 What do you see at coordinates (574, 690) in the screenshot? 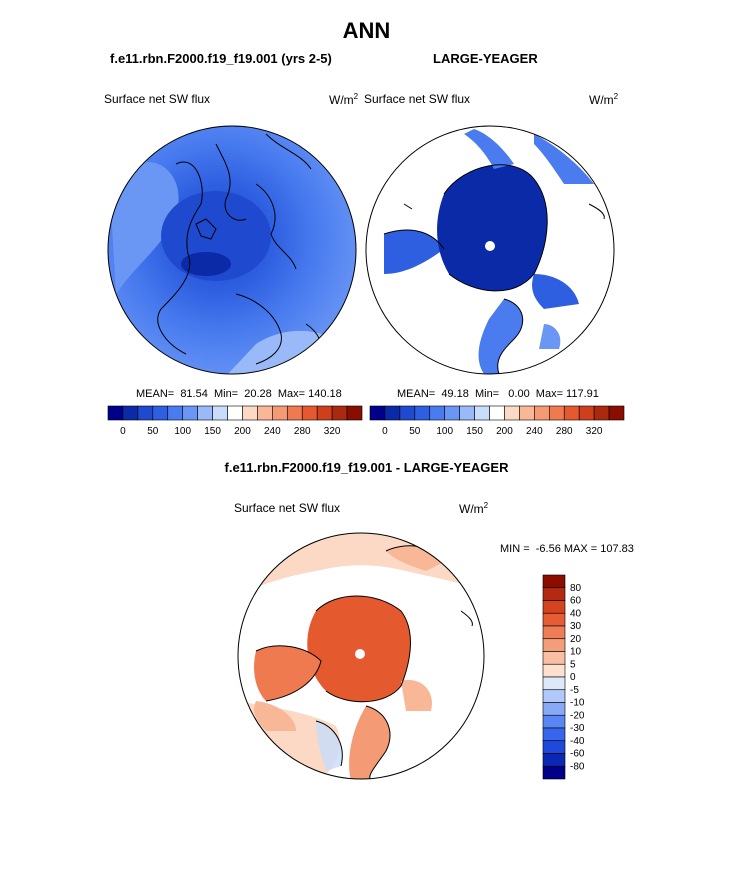
I see `colorbar-tick-label: -5` at bounding box center [574, 690].